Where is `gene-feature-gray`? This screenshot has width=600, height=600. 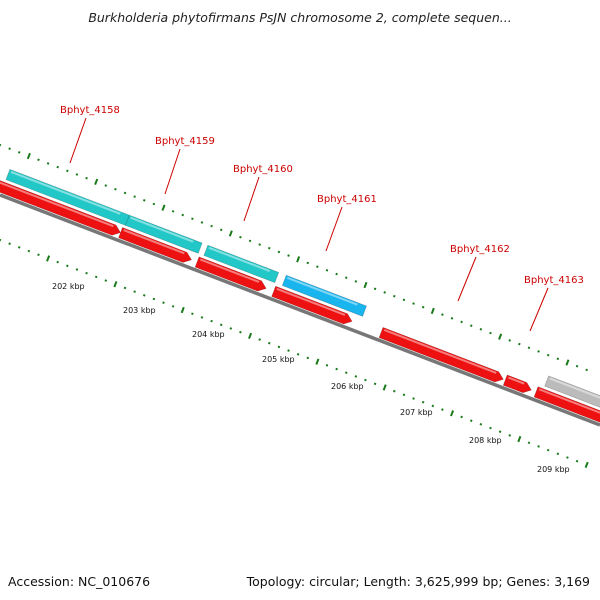 gene-feature-gray is located at coordinates (572, 393).